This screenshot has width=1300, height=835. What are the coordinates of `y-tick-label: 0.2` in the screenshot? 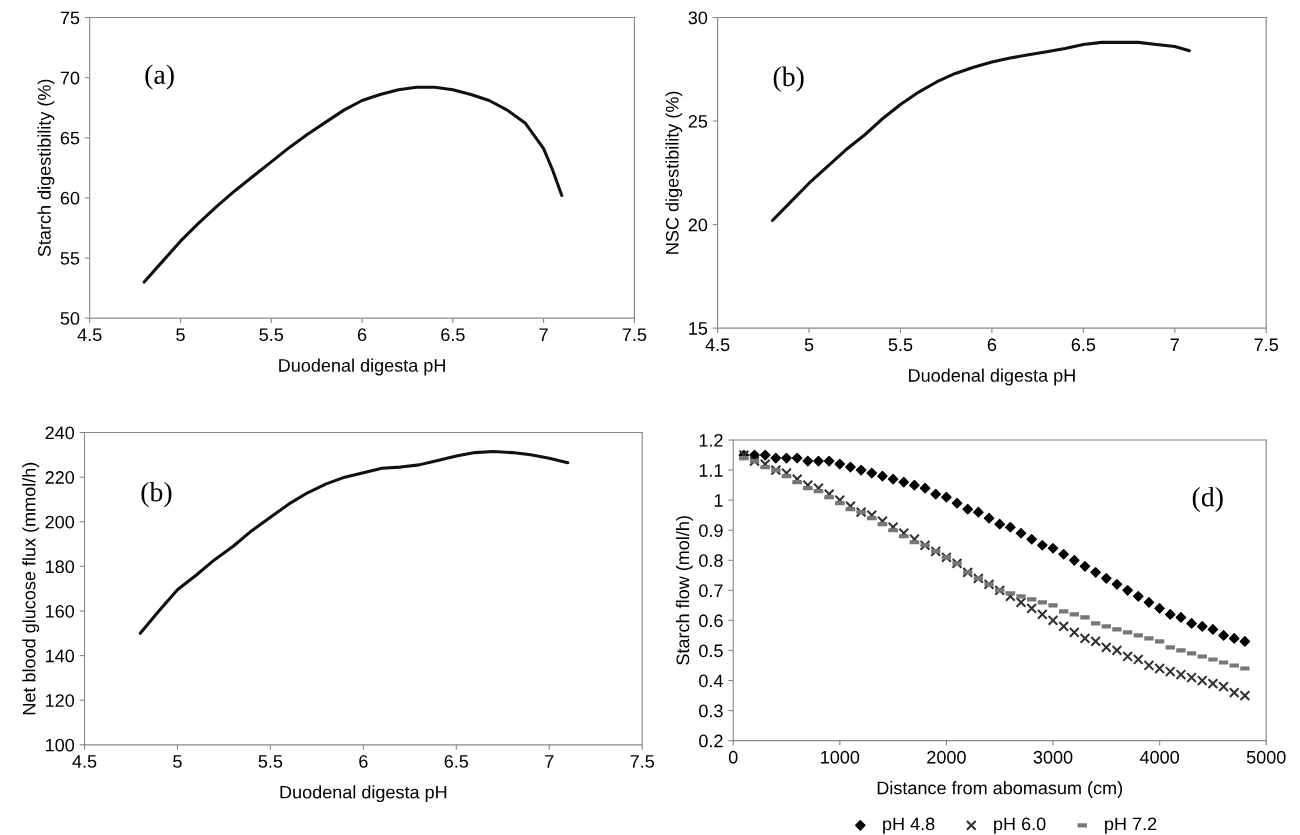 It's located at (711, 741).